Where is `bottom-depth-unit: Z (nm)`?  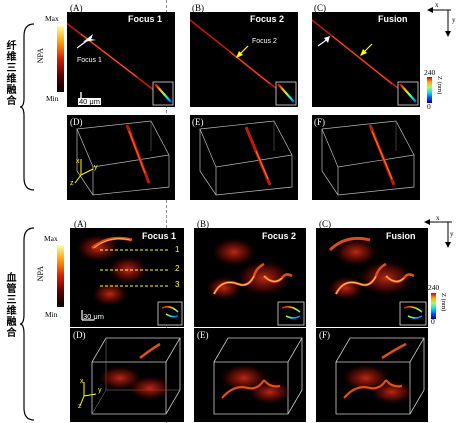 bottom-depth-unit: Z (nm) is located at coordinates (443, 302).